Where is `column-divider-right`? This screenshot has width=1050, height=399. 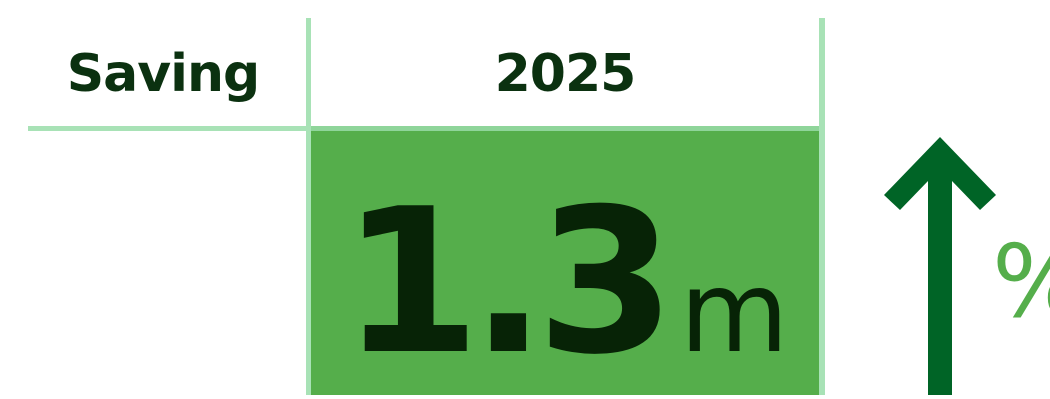
column-divider-right is located at coordinates (822, 206).